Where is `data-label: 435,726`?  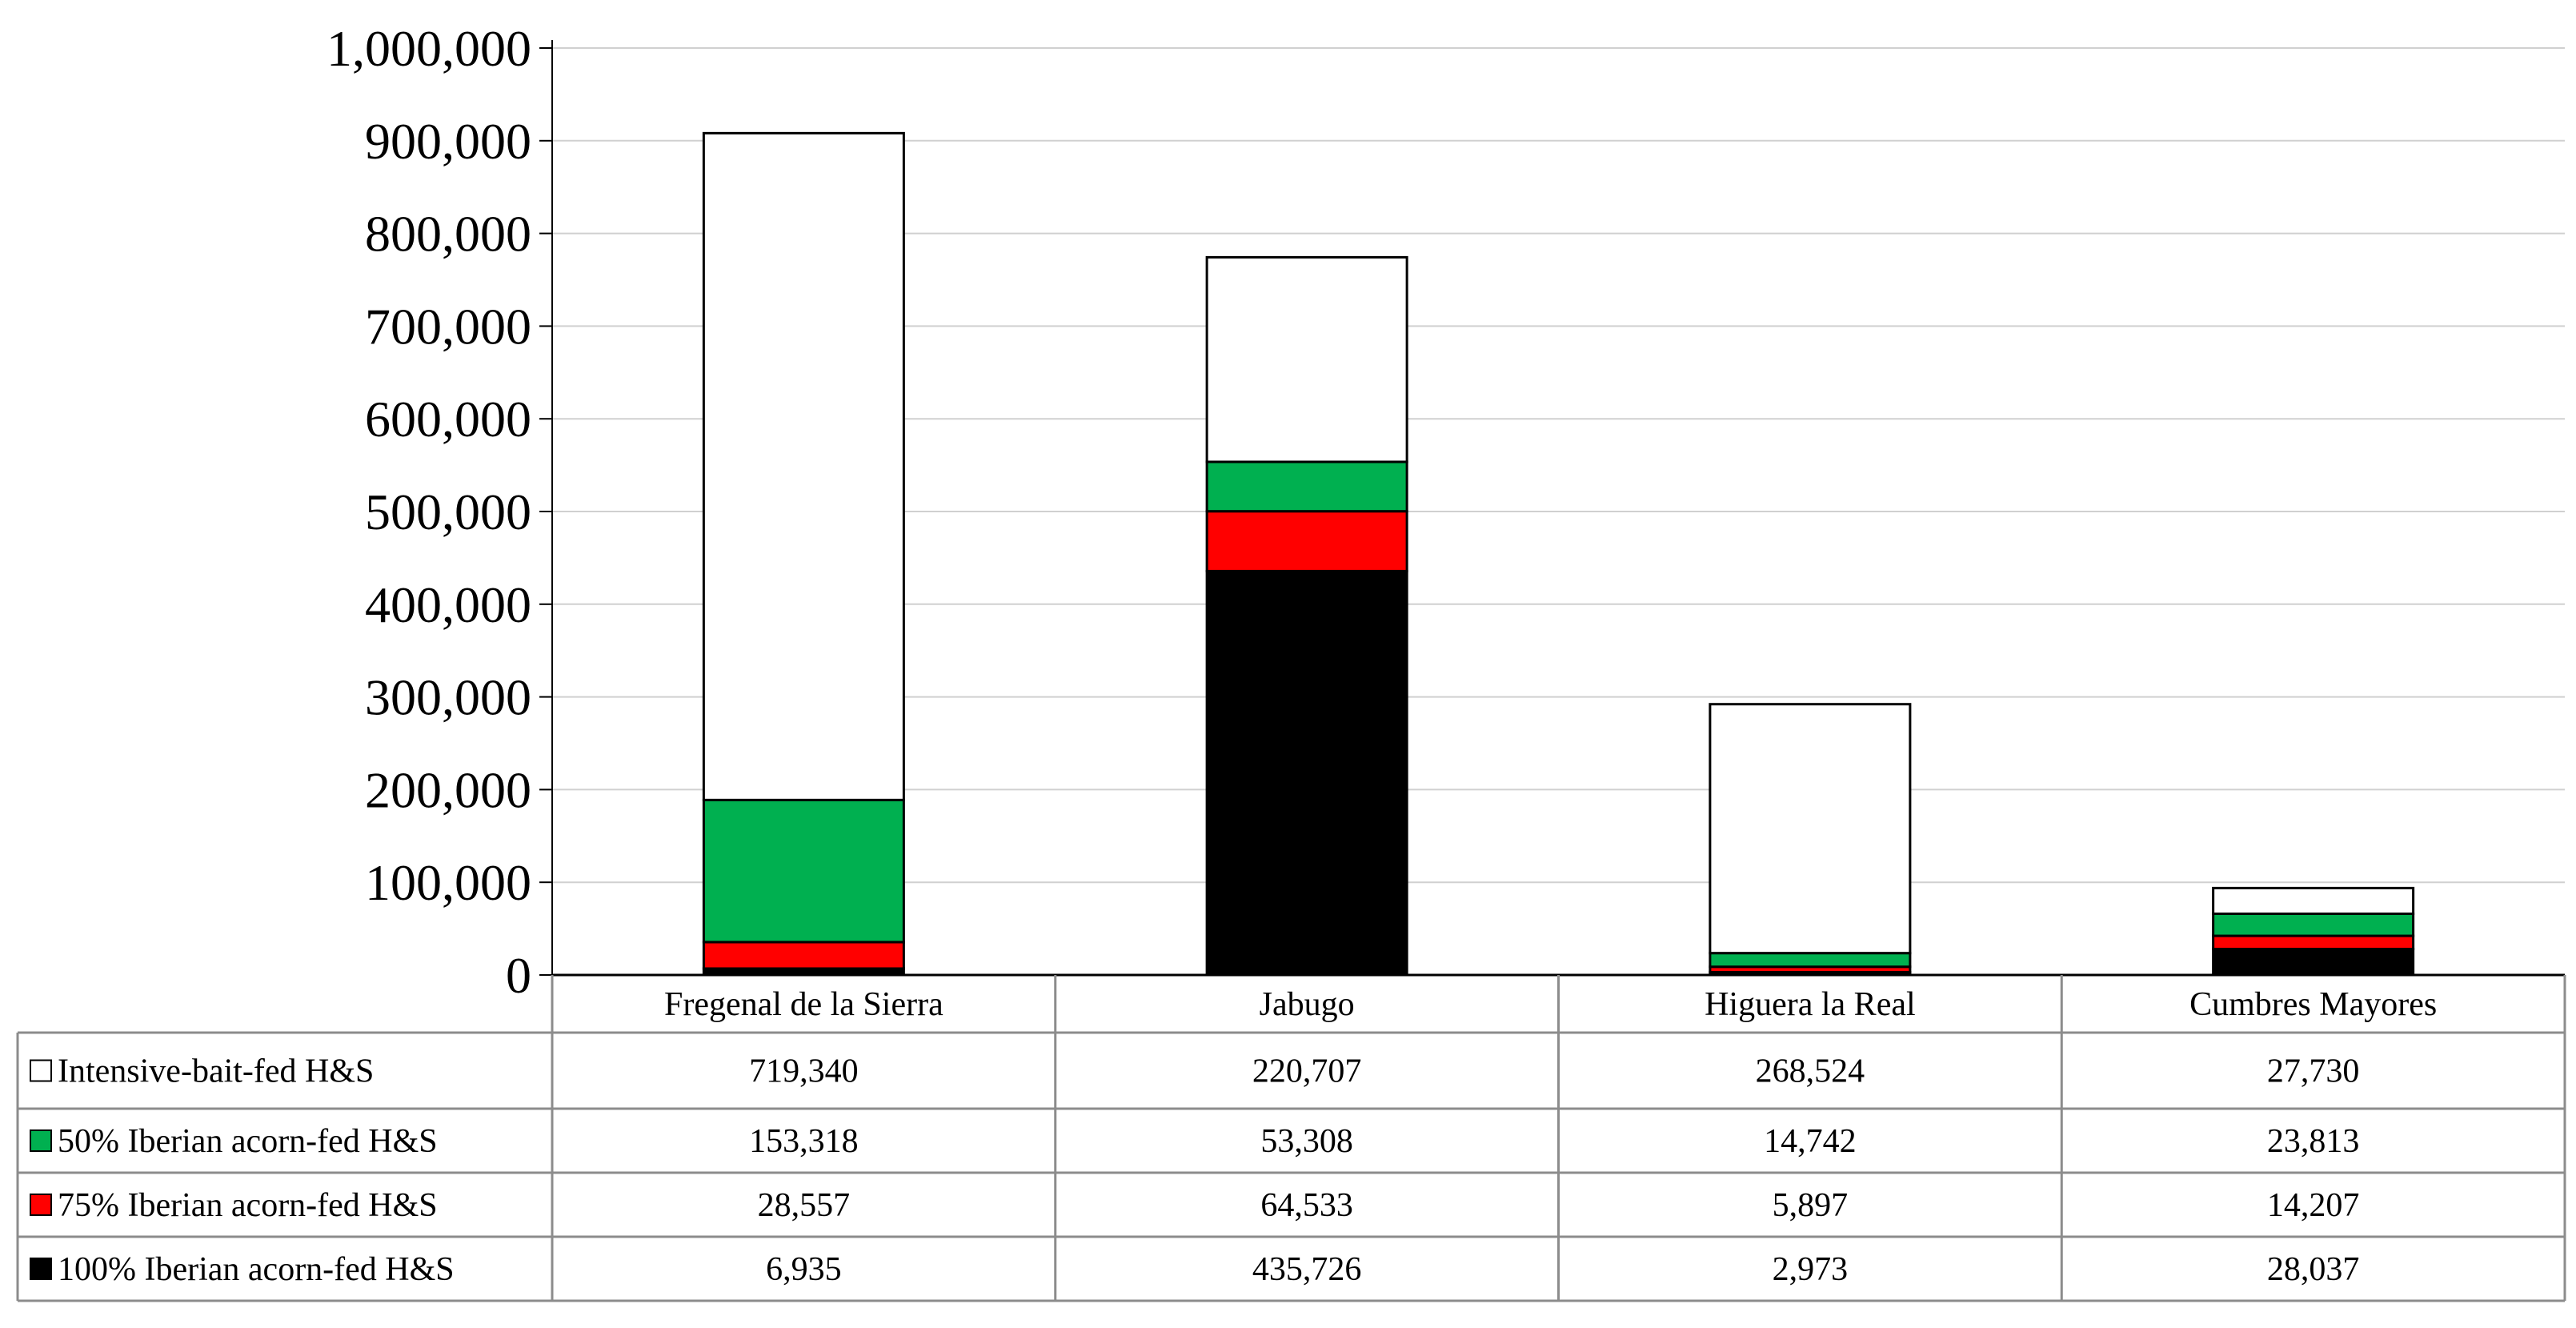
data-label: 435,726 is located at coordinates (1307, 1270).